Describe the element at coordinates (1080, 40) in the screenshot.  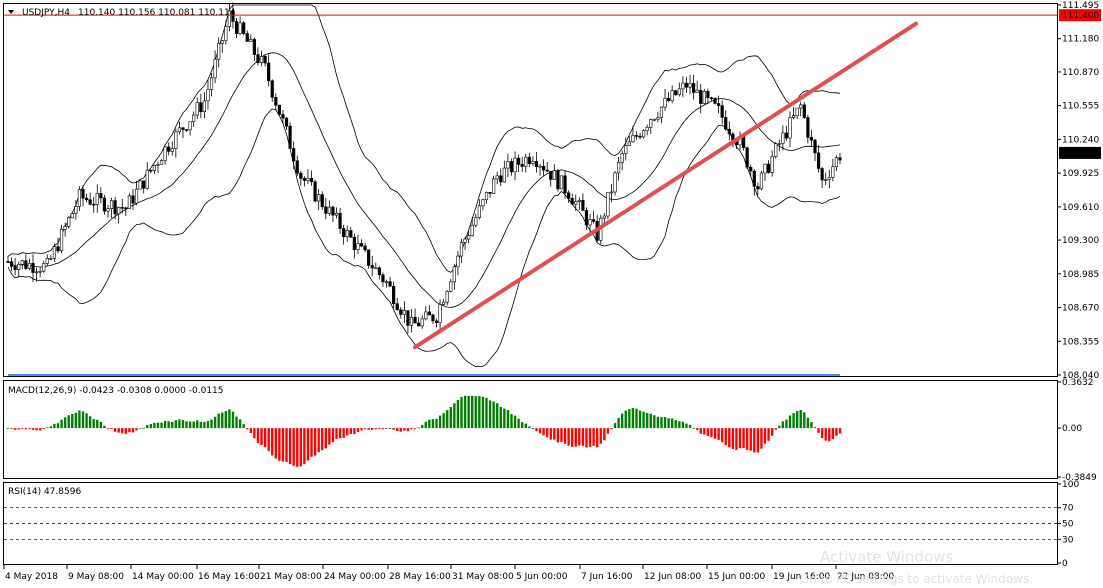
I see `price-axis-label: 111.180` at that location.